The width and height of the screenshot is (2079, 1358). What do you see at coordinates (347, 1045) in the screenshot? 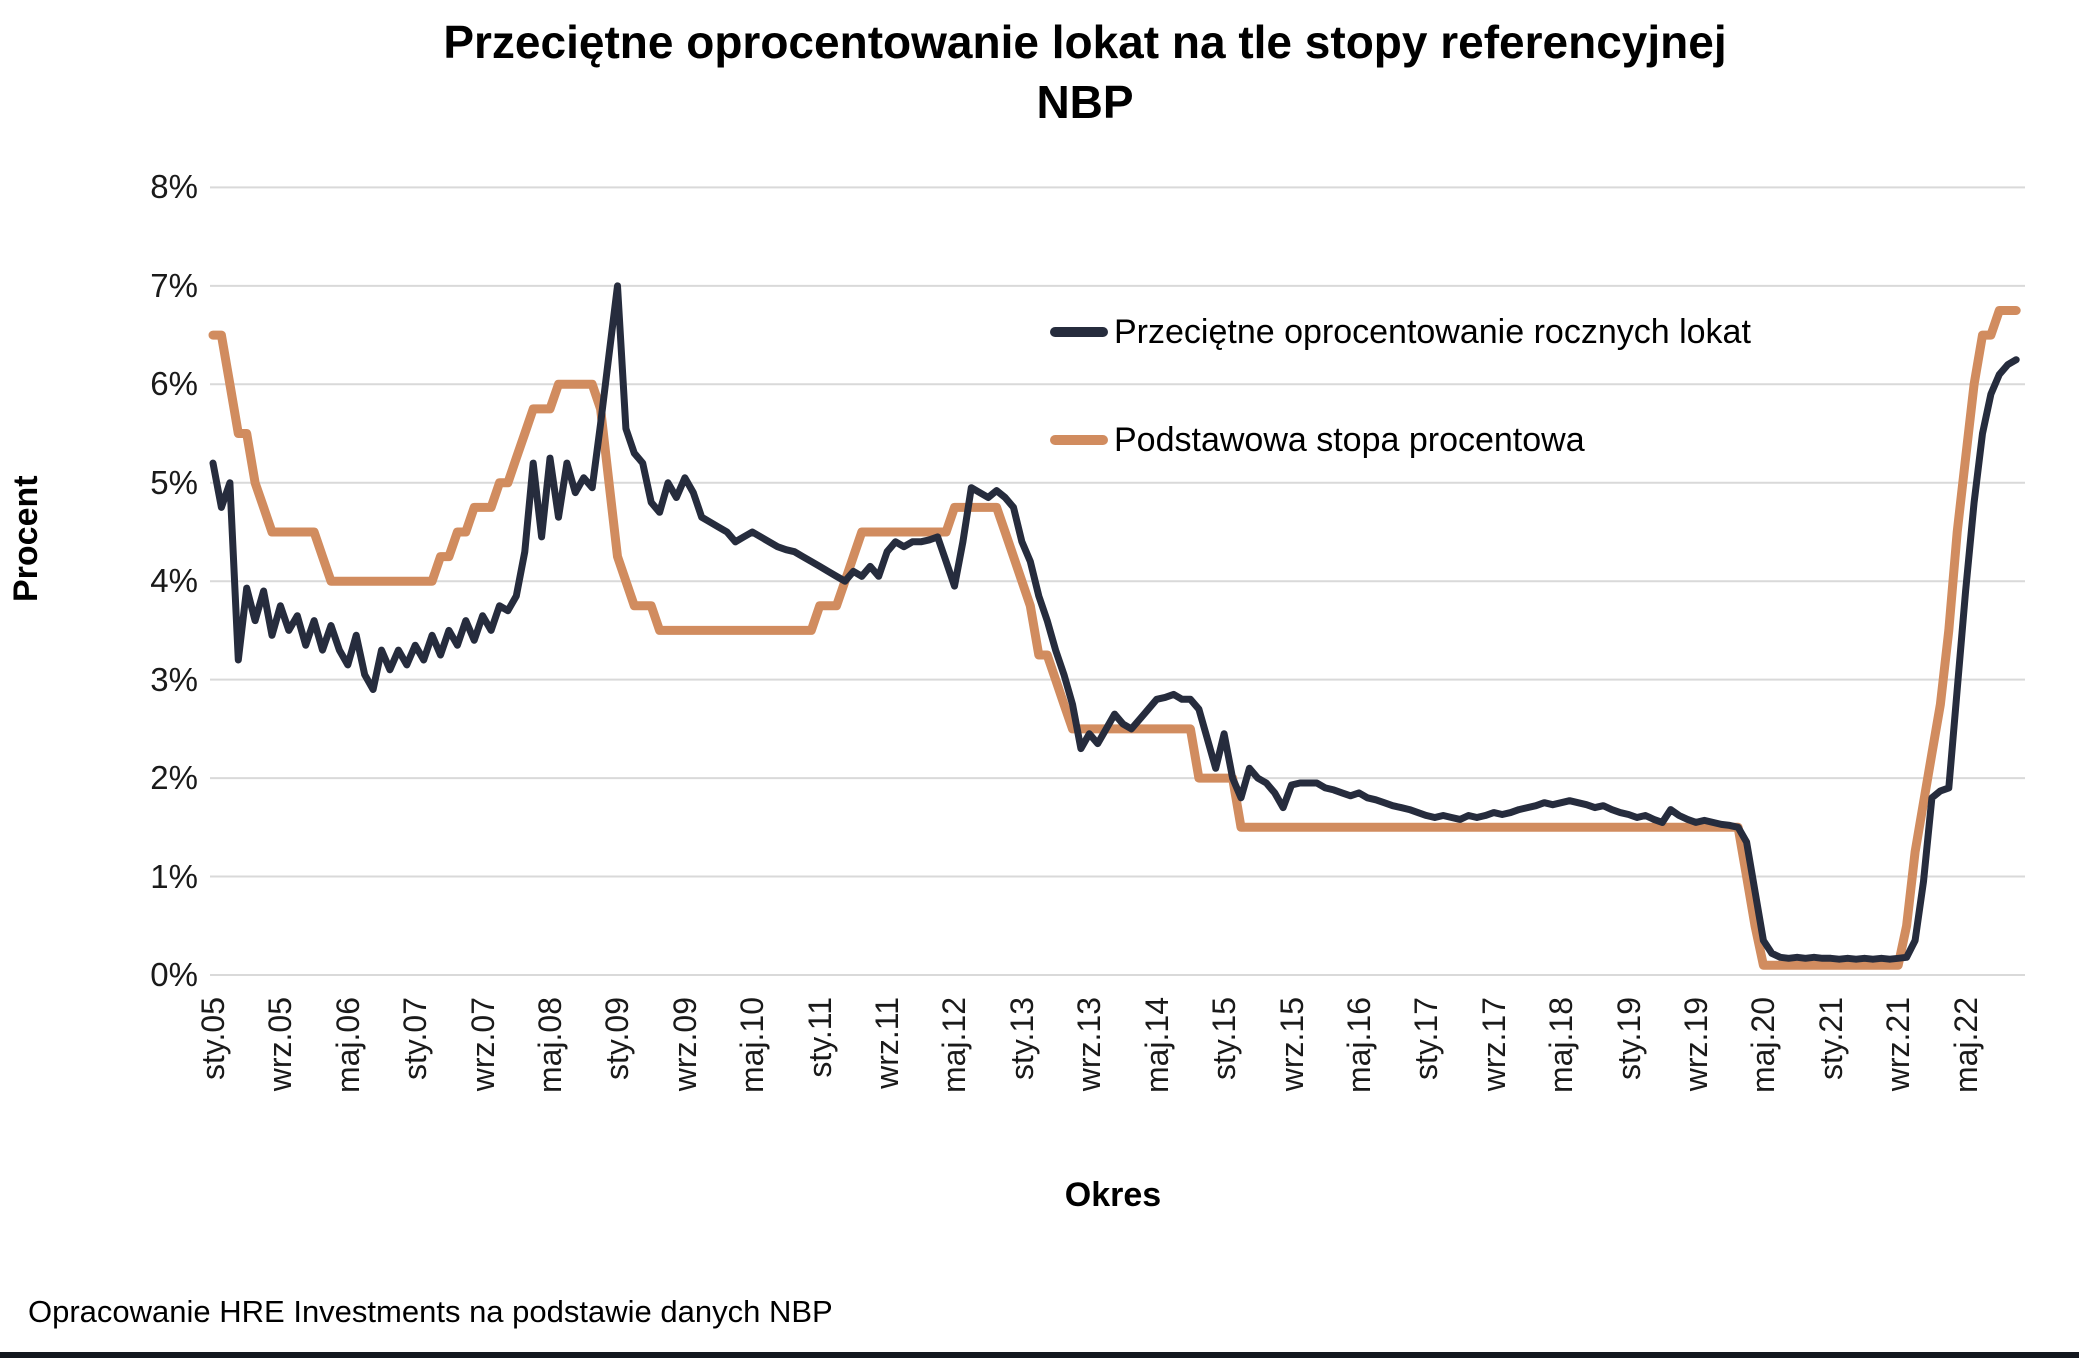
I see `x-tick-maj.06: maj.06` at bounding box center [347, 1045].